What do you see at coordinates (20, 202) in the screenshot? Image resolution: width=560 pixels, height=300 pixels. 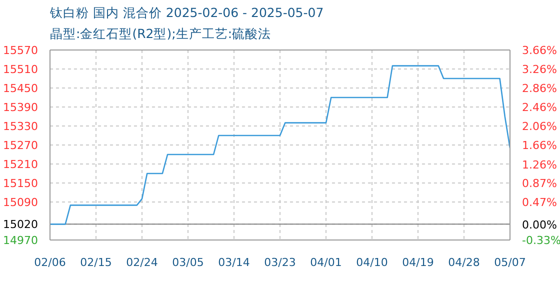 I see `y-tick-label: 15090` at bounding box center [20, 202].